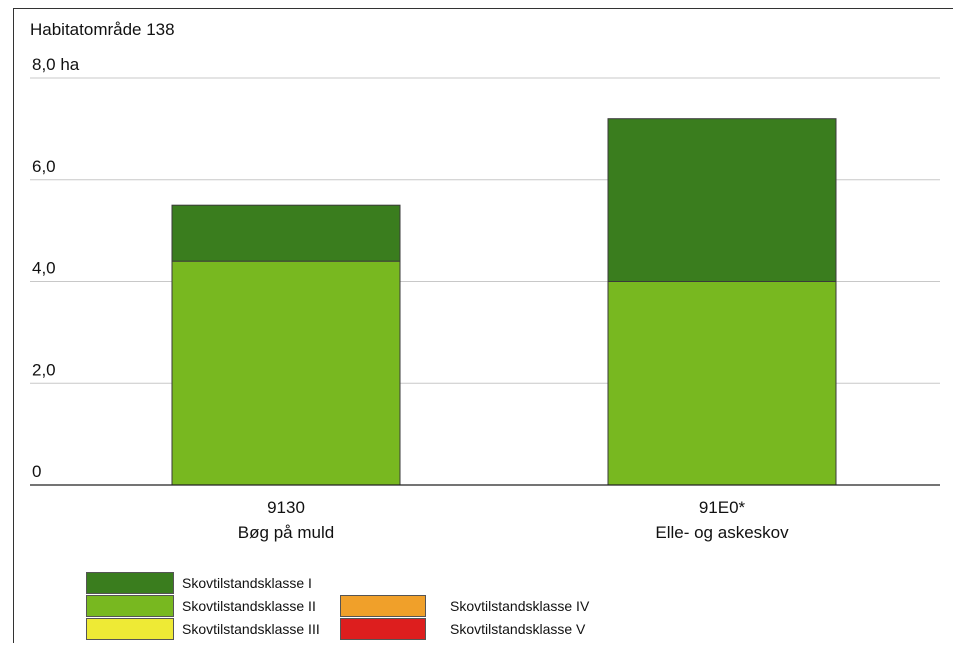 The image size is (955, 645). What do you see at coordinates (251, 629) in the screenshot?
I see `legend-label-klasse-iii: Skovtilstandsklasse III` at bounding box center [251, 629].